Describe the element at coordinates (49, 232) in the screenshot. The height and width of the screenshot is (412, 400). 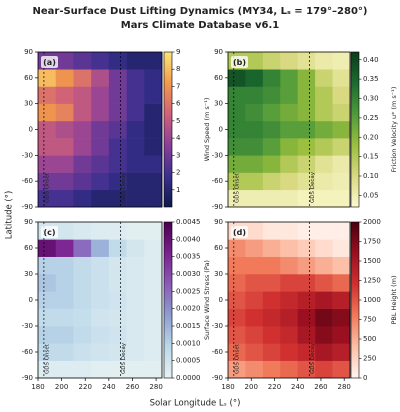
I see `panel-label: (c)` at that location.